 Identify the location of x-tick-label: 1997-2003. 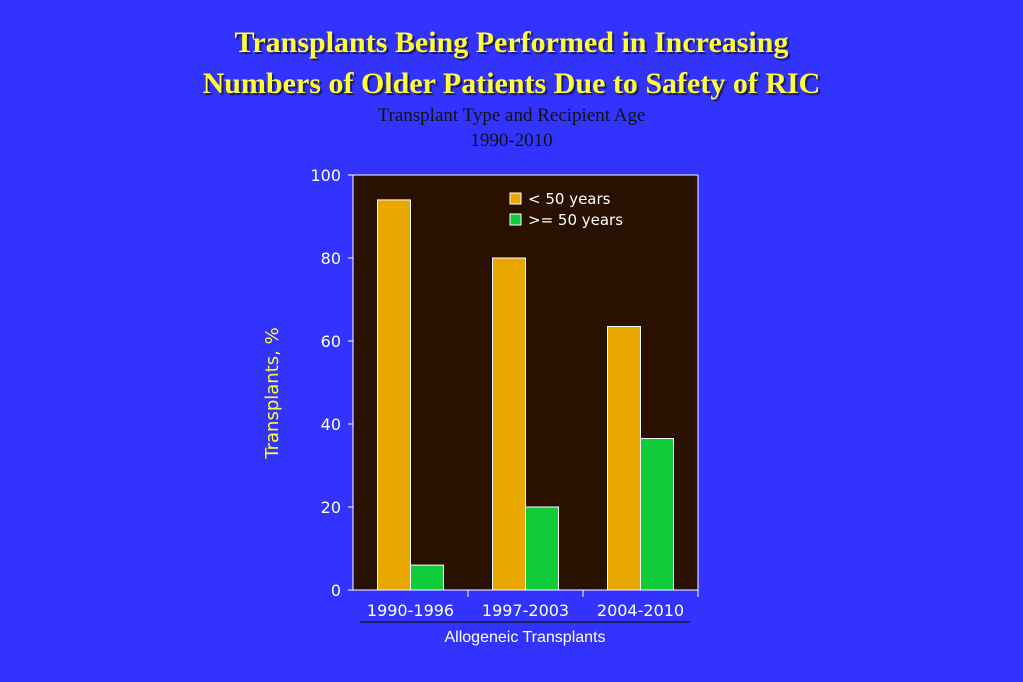
(525, 610).